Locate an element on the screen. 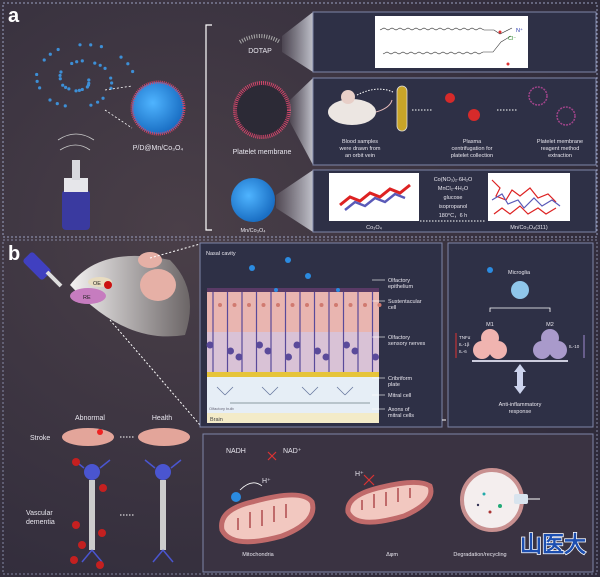  layer-label: Cribriform is located at coordinates (400, 379).